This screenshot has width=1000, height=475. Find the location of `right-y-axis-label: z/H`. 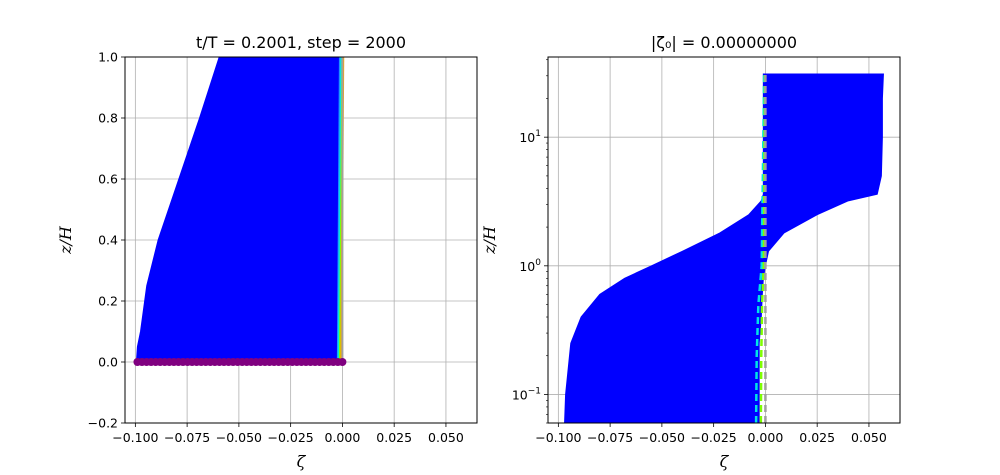

right-y-axis-label: z/H is located at coordinates (489, 240).